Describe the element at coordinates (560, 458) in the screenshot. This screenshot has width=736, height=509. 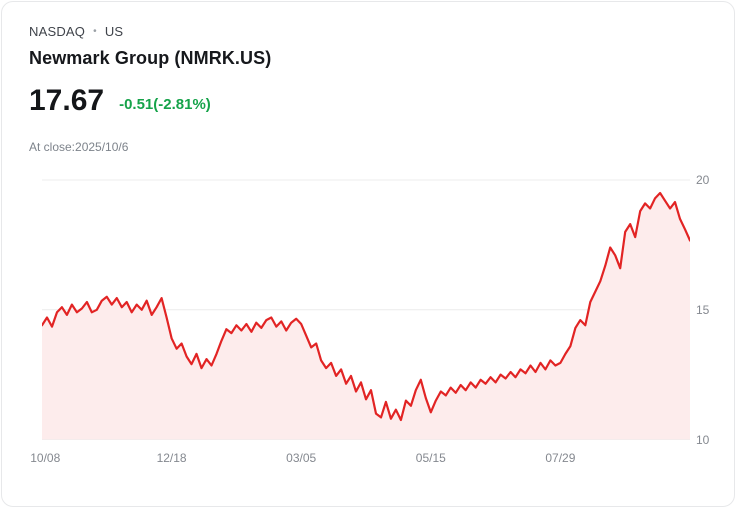
I see `x-axis-label: 07/29` at that location.